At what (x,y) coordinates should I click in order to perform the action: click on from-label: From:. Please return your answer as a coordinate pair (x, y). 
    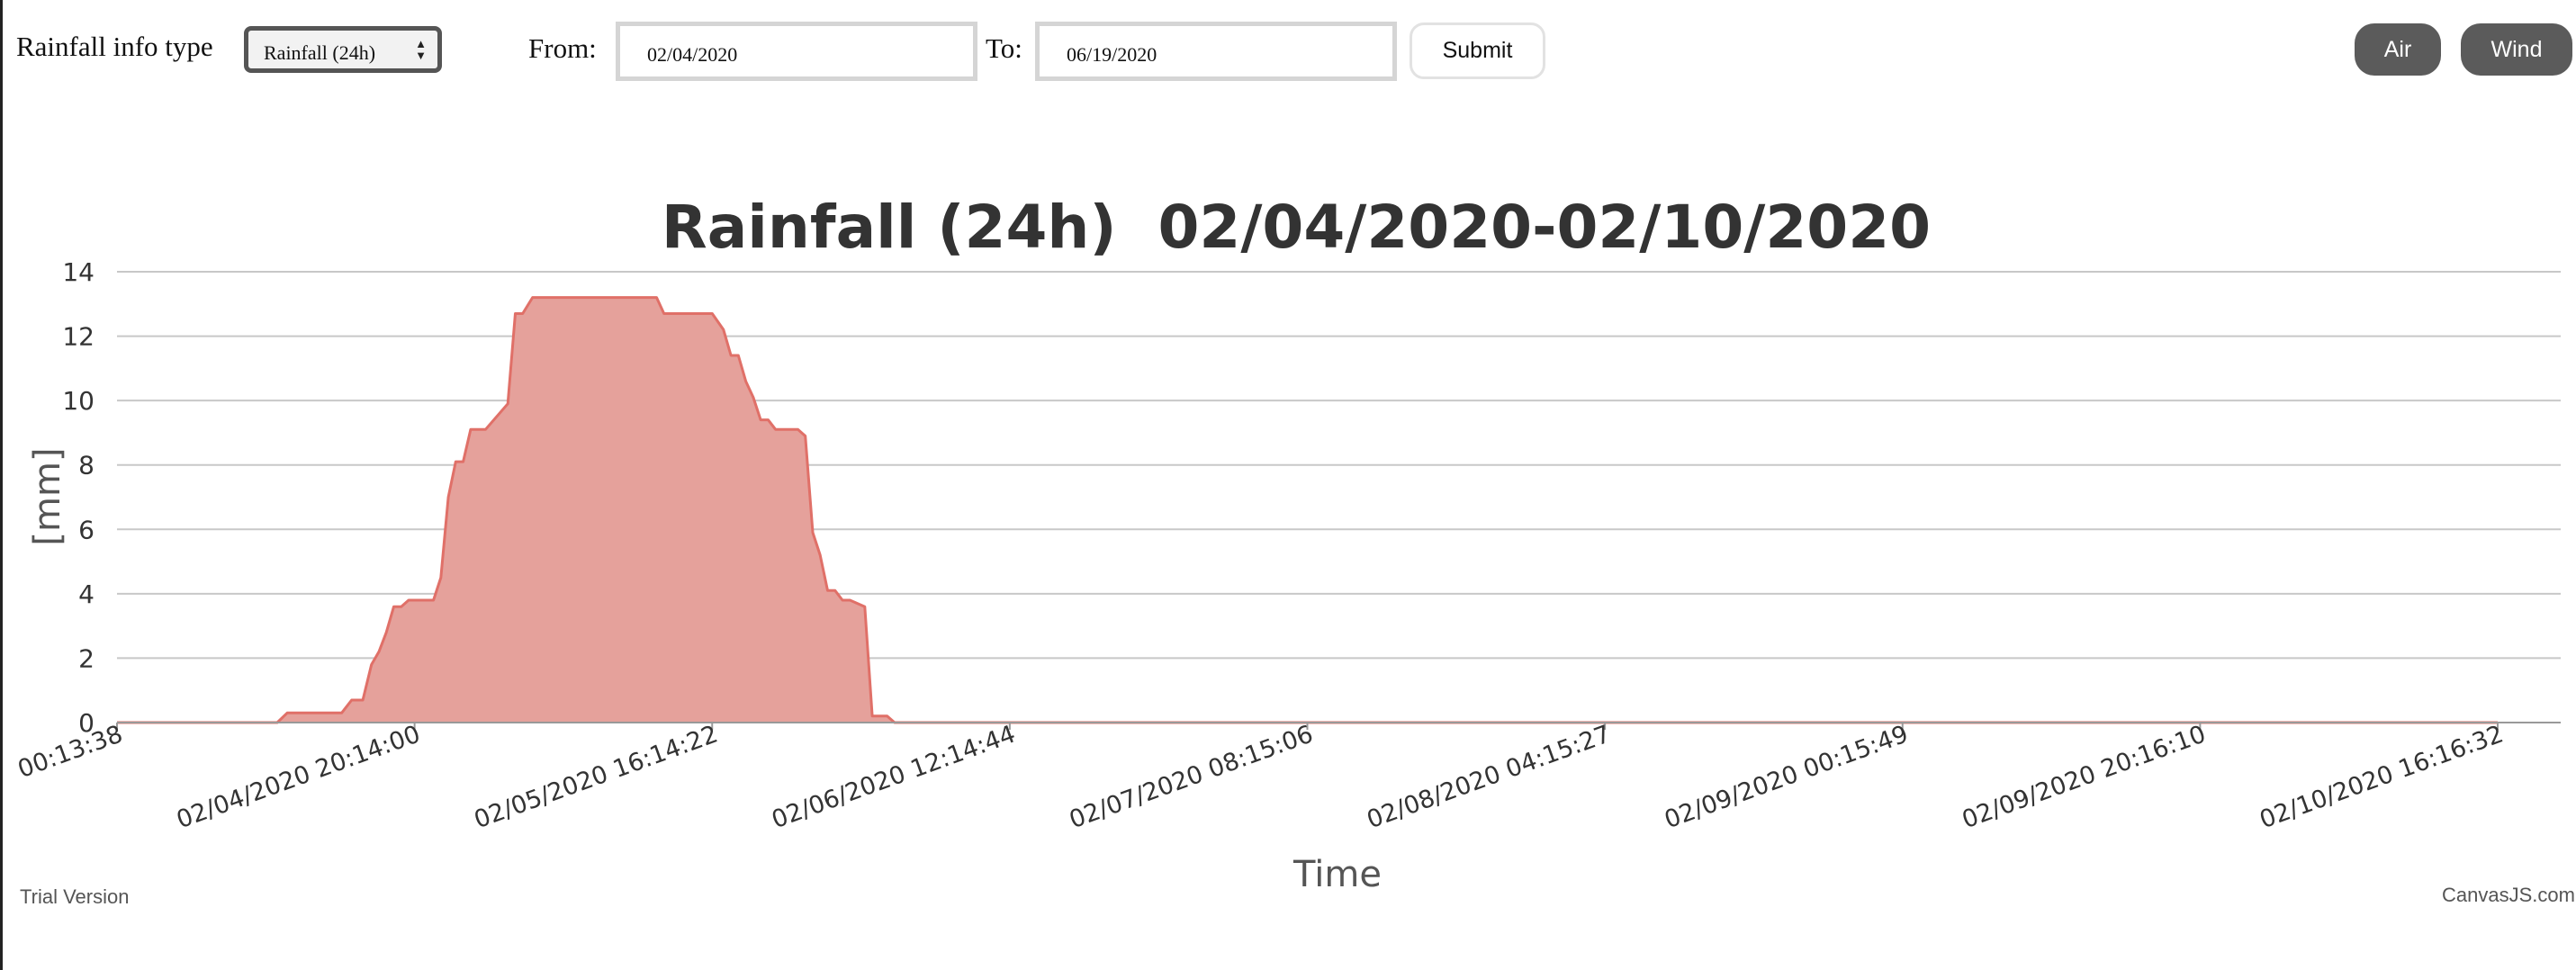
    Looking at the image, I should click on (562, 48).